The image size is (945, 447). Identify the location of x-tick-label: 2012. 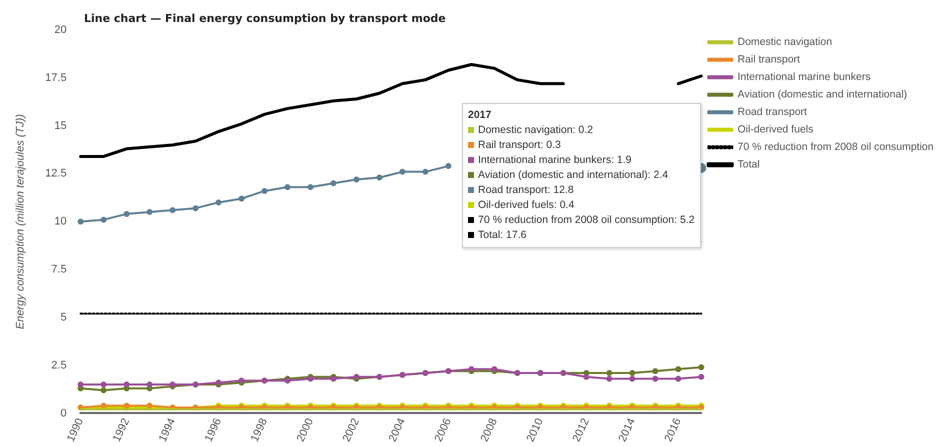
(581, 430).